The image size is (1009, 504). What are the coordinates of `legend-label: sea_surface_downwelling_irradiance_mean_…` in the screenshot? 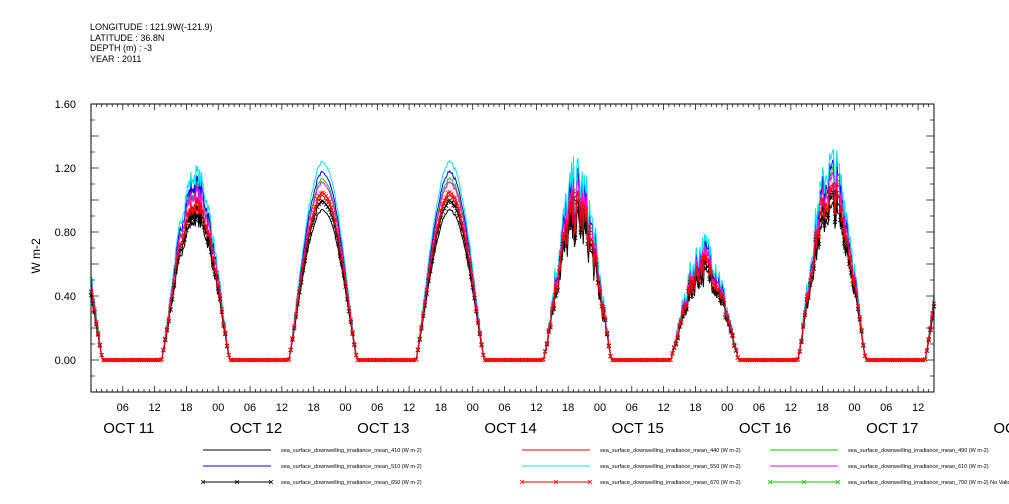 It's located at (351, 483).